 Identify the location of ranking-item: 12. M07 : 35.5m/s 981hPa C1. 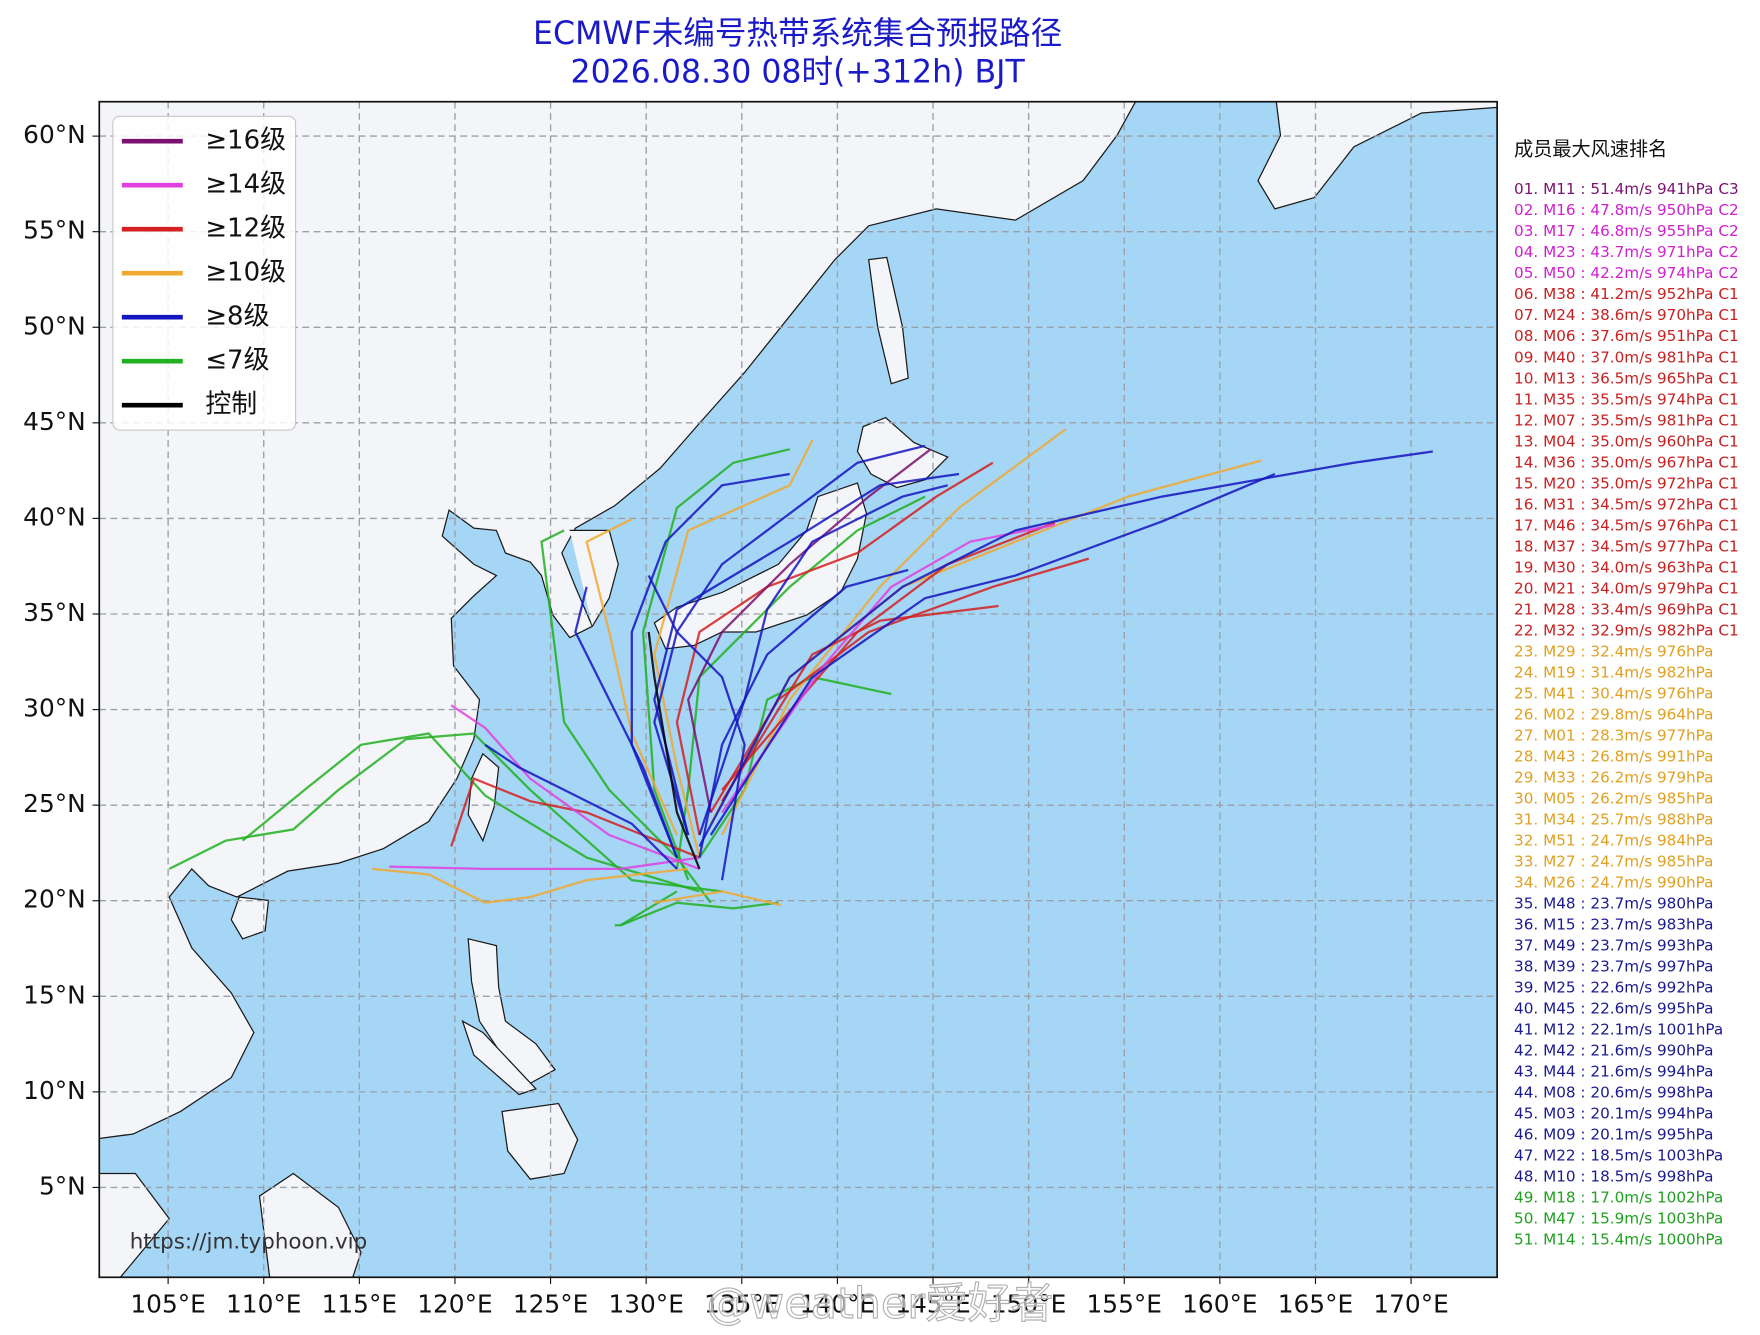
(1626, 420).